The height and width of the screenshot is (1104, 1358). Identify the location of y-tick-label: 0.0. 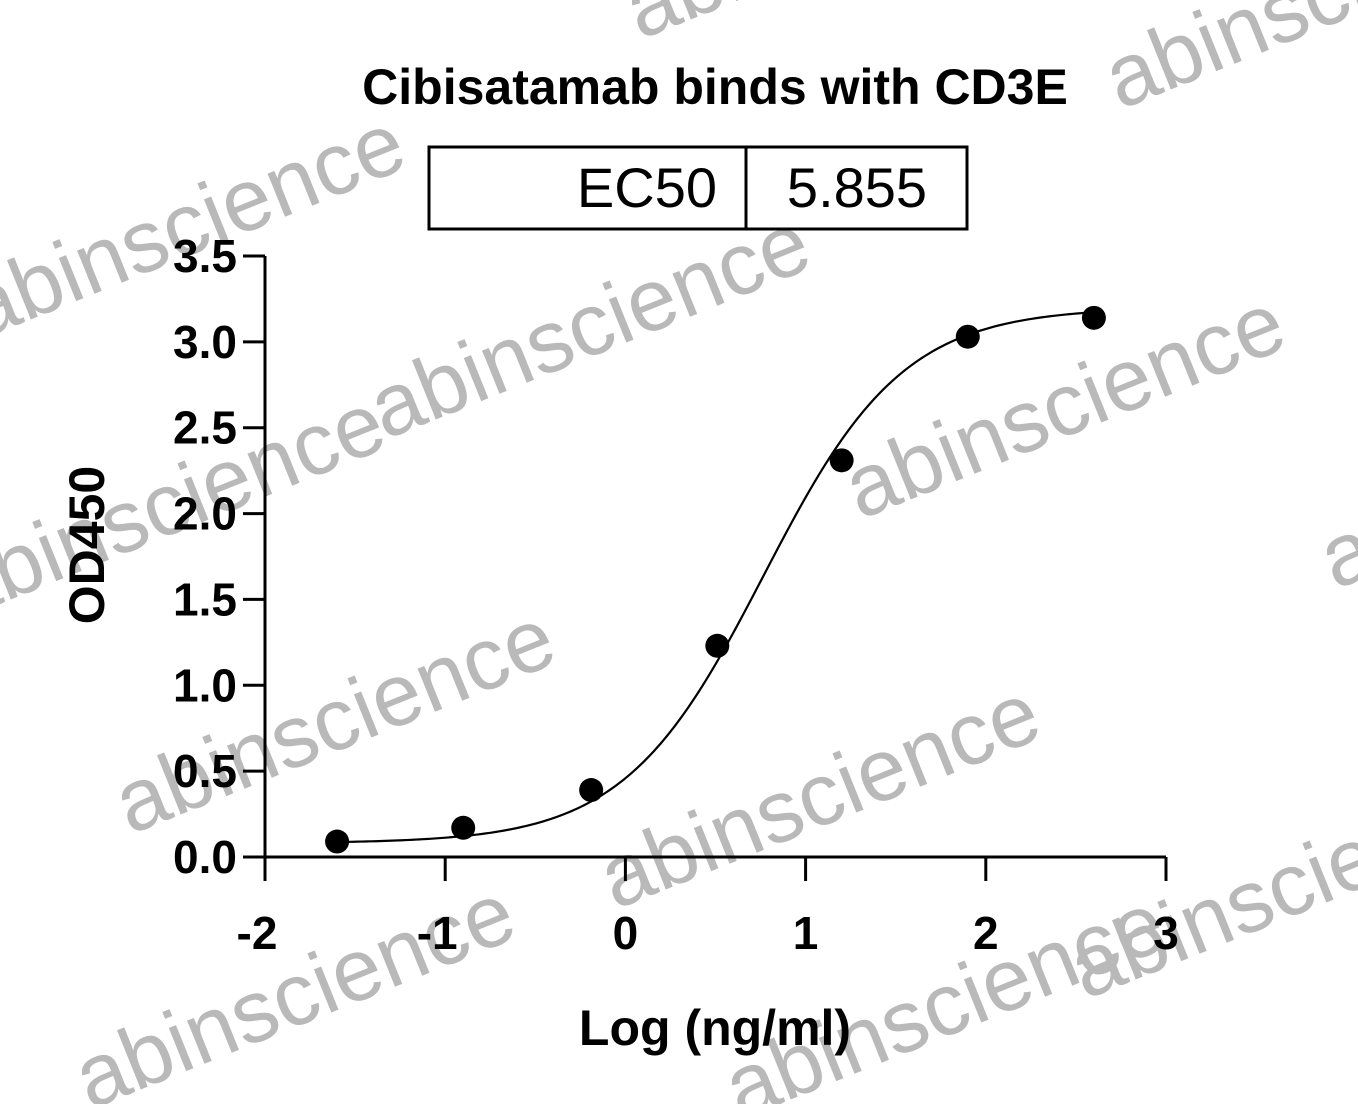
(205, 857).